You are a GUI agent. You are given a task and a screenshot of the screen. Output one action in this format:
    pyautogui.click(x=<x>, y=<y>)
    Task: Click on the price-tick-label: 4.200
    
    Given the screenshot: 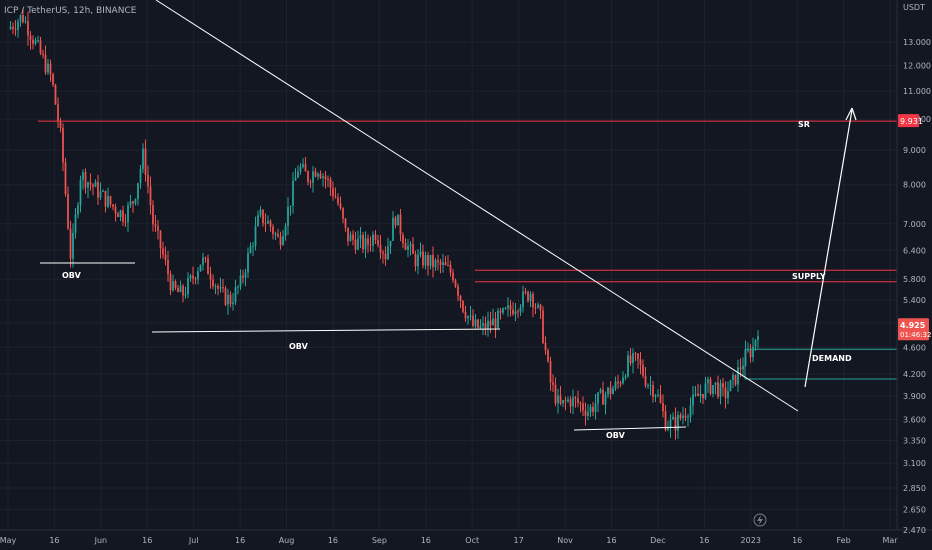 What is the action you would take?
    pyautogui.click(x=914, y=374)
    